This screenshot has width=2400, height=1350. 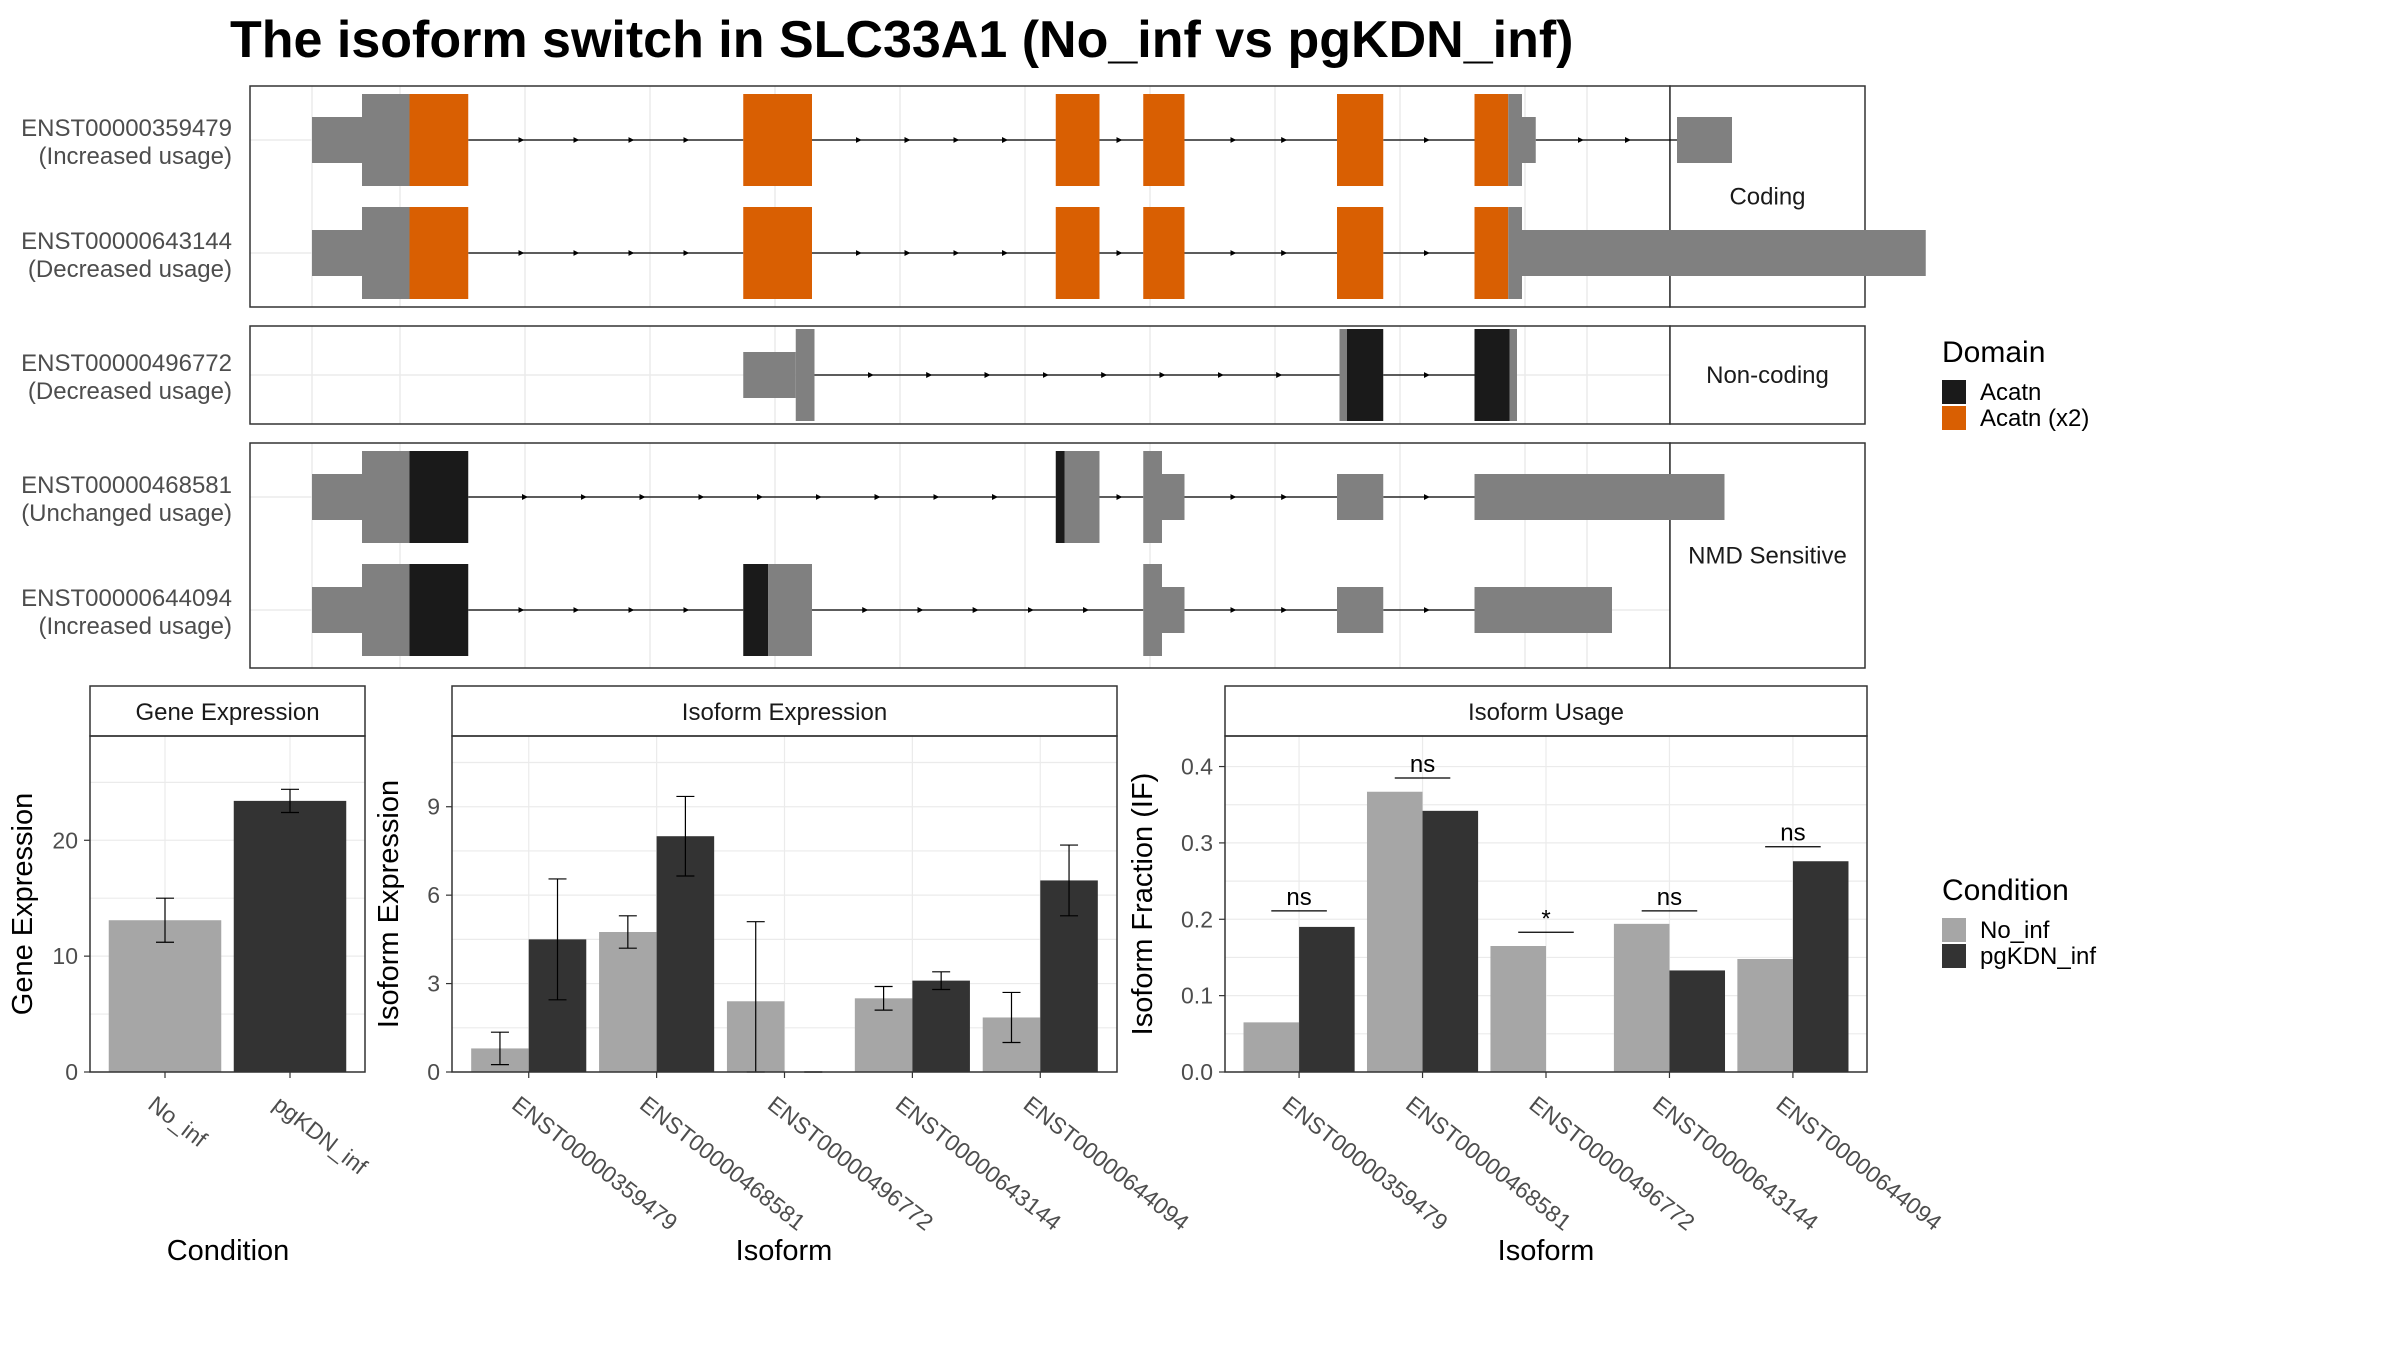 I want to click on y-tick-label: 3, so click(x=433, y=984).